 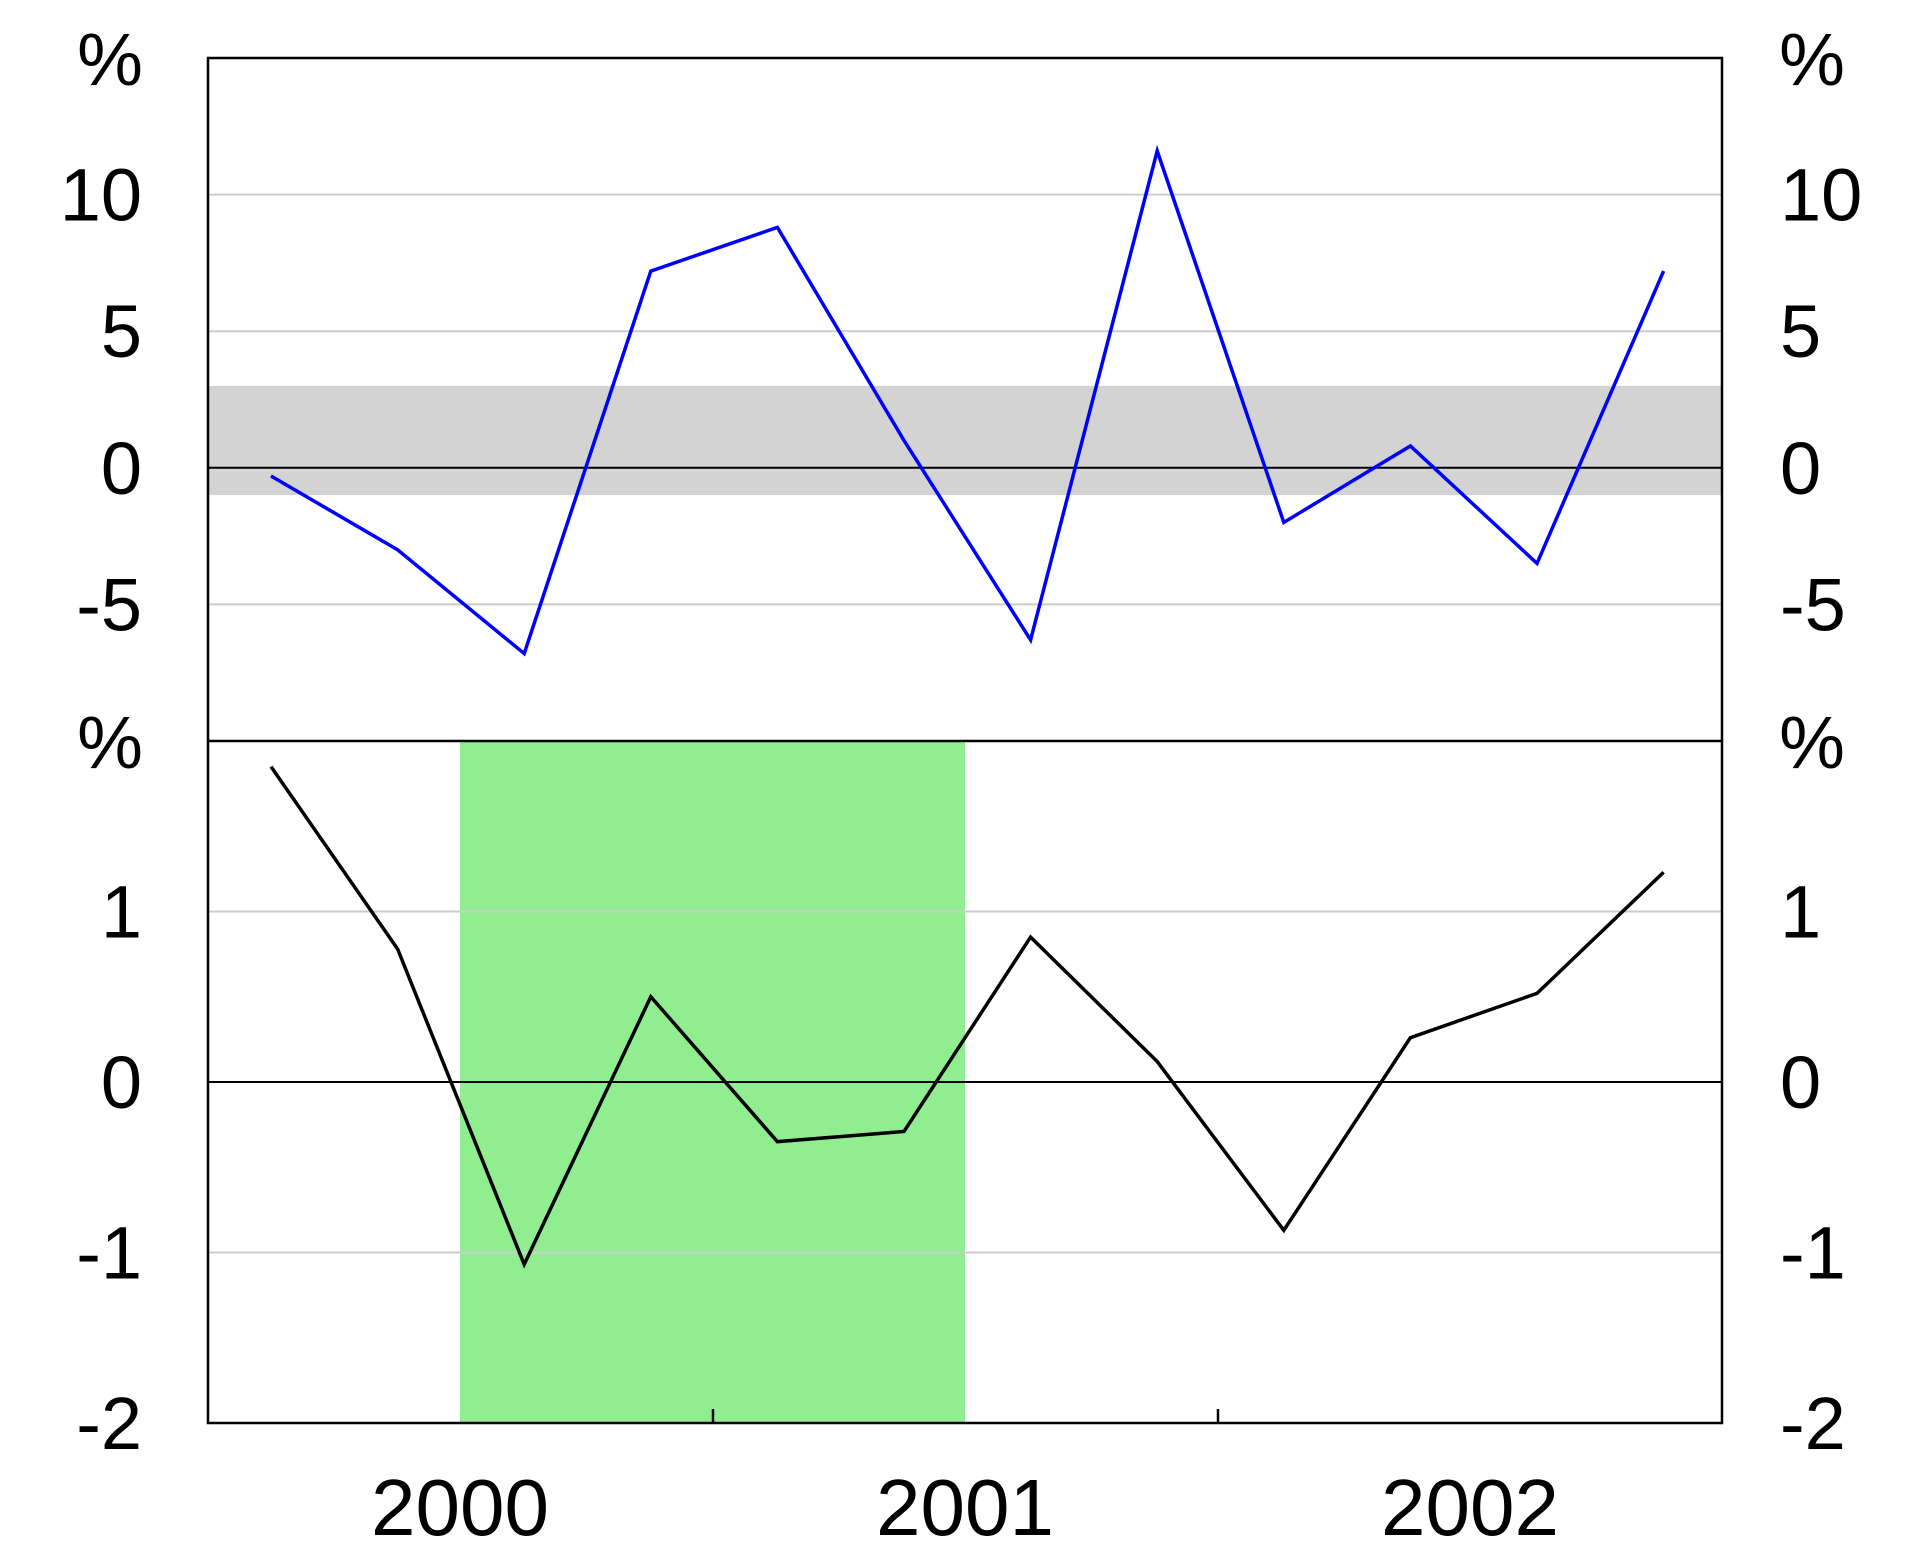 I want to click on shaded-band, so click(x=965, y=440).